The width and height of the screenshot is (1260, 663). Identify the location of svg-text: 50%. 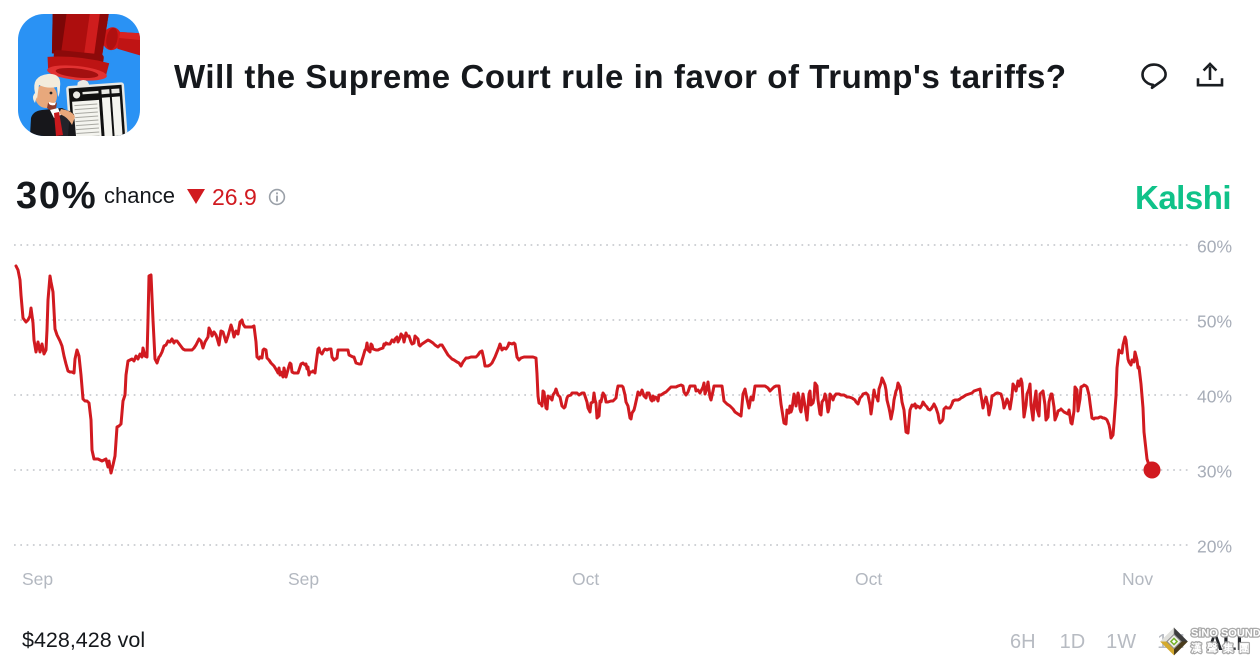
(1214, 322).